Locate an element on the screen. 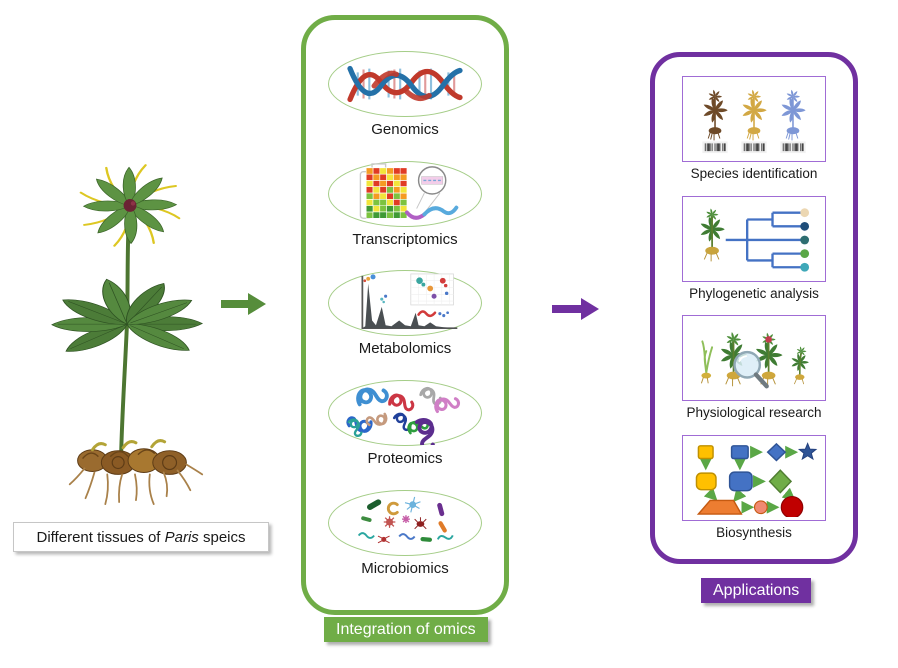 This screenshot has width=898, height=668. flow-arrow-to-applications-icon is located at coordinates (575, 309).